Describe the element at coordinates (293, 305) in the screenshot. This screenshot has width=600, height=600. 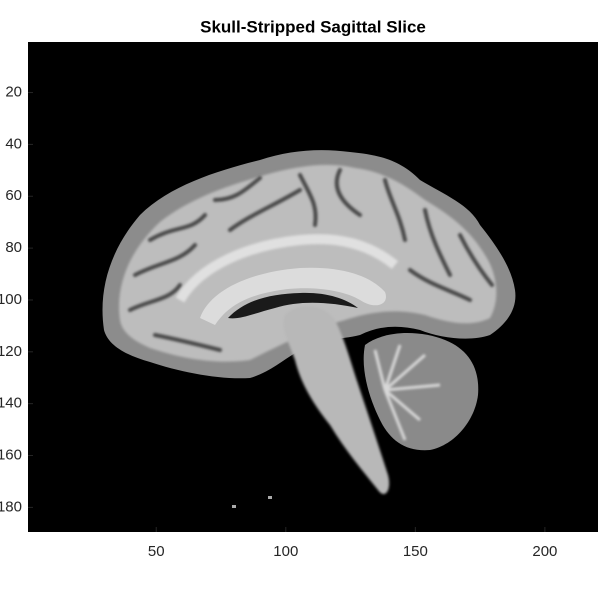
I see `ventricle` at that location.